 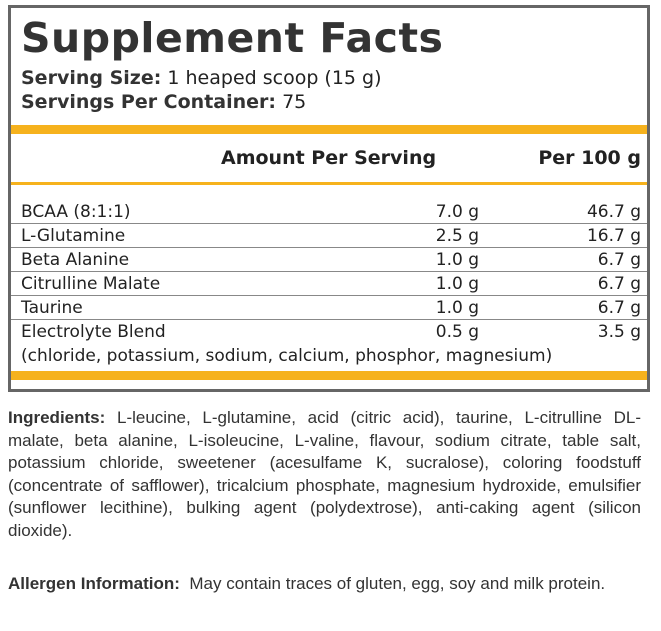 What do you see at coordinates (457, 236) in the screenshot?
I see `amount-per-serving: 2.5 g` at bounding box center [457, 236].